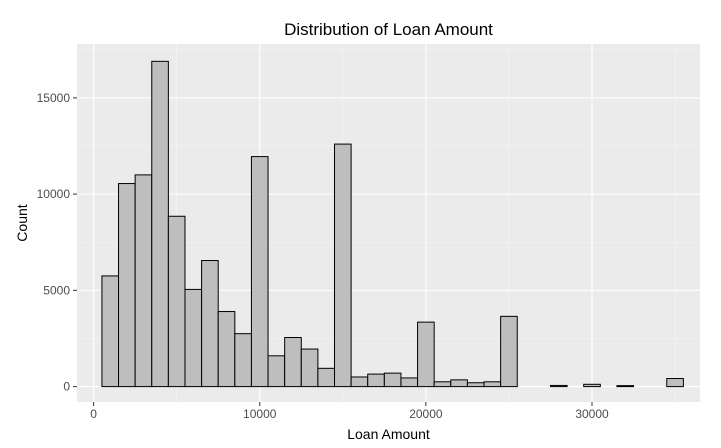 The image size is (721, 448). What do you see at coordinates (260, 414) in the screenshot?
I see `x-tick-label: 10000` at bounding box center [260, 414].